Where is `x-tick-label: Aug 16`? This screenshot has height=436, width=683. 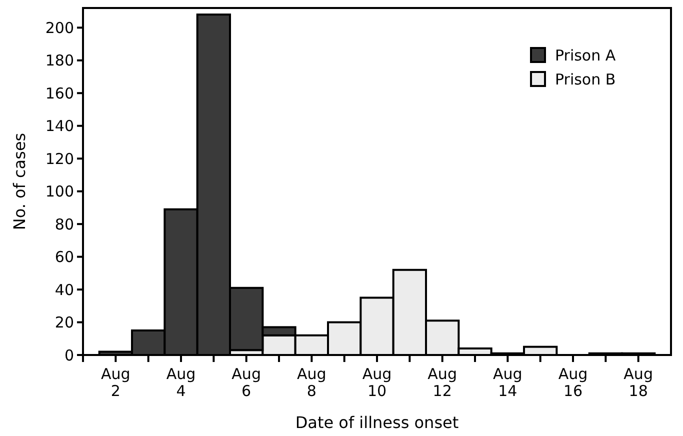 x-tick-label: Aug 16 is located at coordinates (573, 382).